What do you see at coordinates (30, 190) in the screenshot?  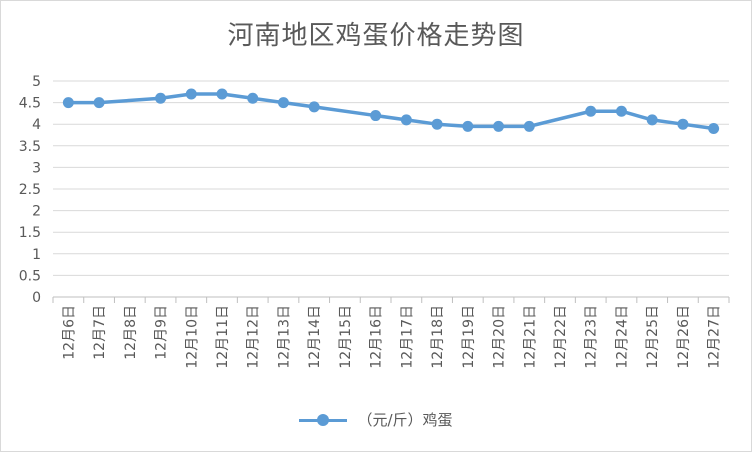 I see `y-tick-label: 2.5` at bounding box center [30, 190].